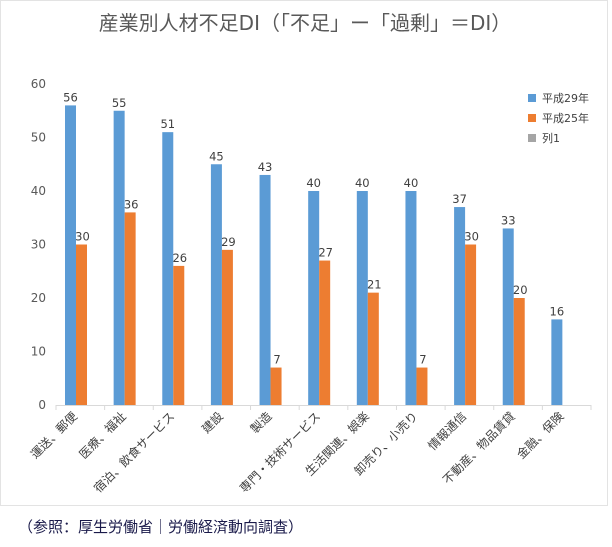 The image size is (612, 547). What do you see at coordinates (471, 237) in the screenshot?
I see `data-label-s1-c8: 30` at bounding box center [471, 237].